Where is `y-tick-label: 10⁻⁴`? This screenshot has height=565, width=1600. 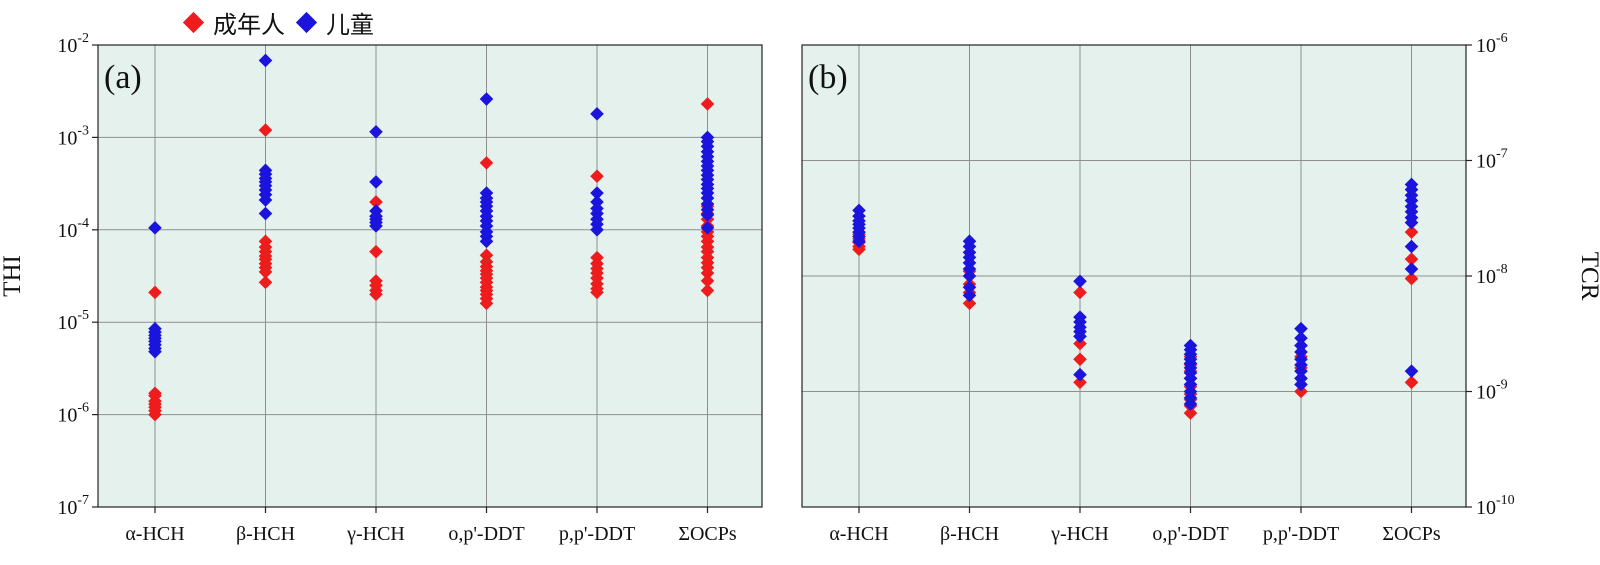 y-tick-label: 10⁻⁴ is located at coordinates (73, 229).